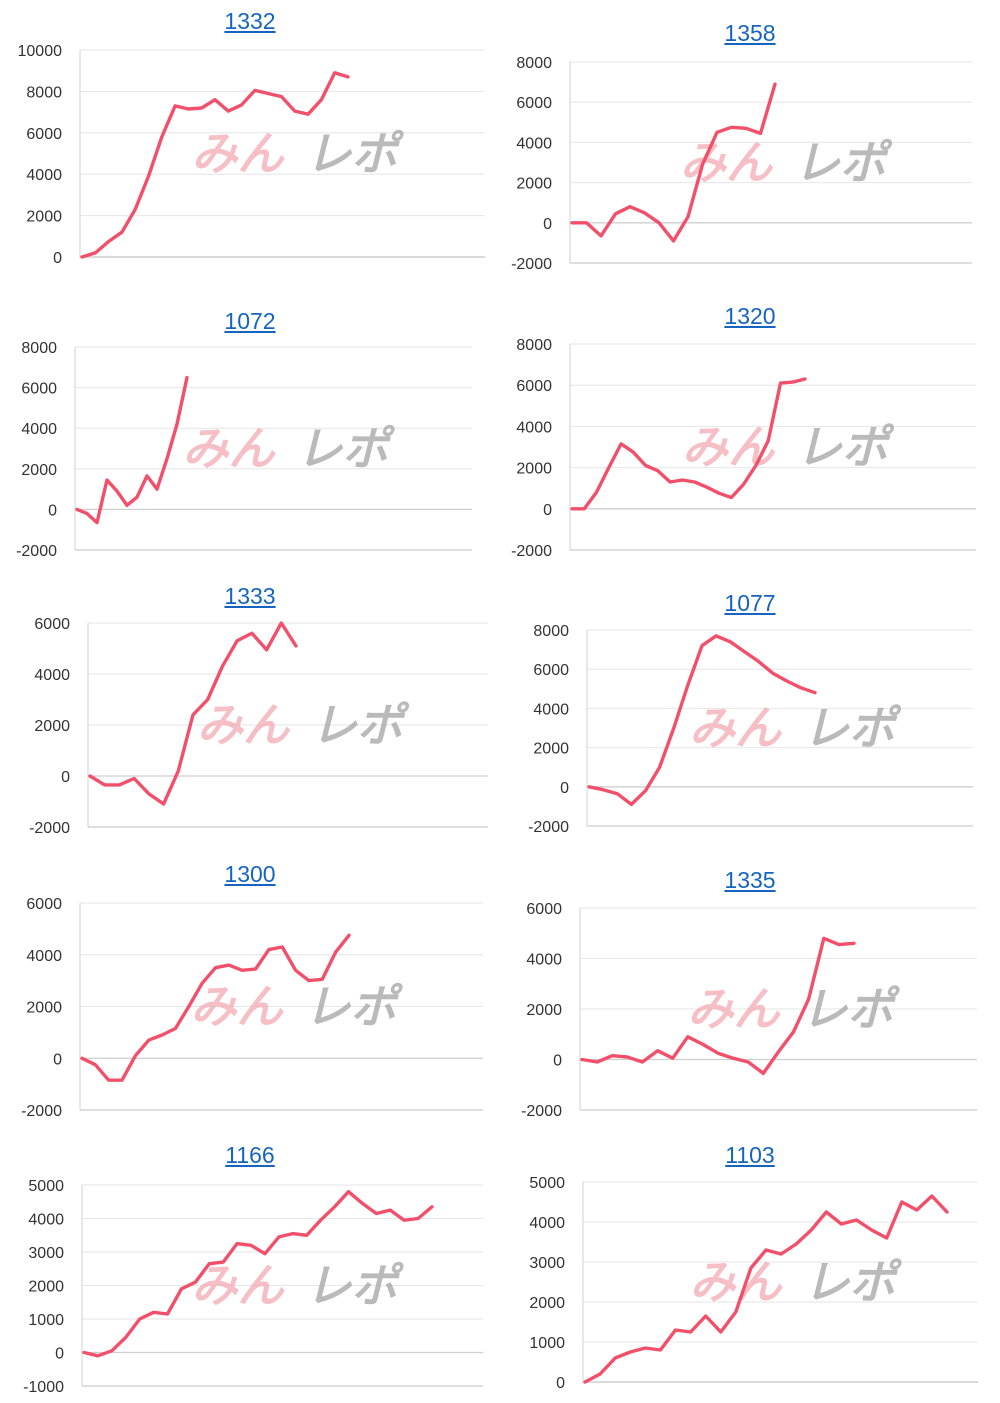 Image resolution: width=1000 pixels, height=1403 pixels. I want to click on chart-panel: 1077 8000 6000 4000 2000 0 -2000 みん レポ, so click(750, 713).